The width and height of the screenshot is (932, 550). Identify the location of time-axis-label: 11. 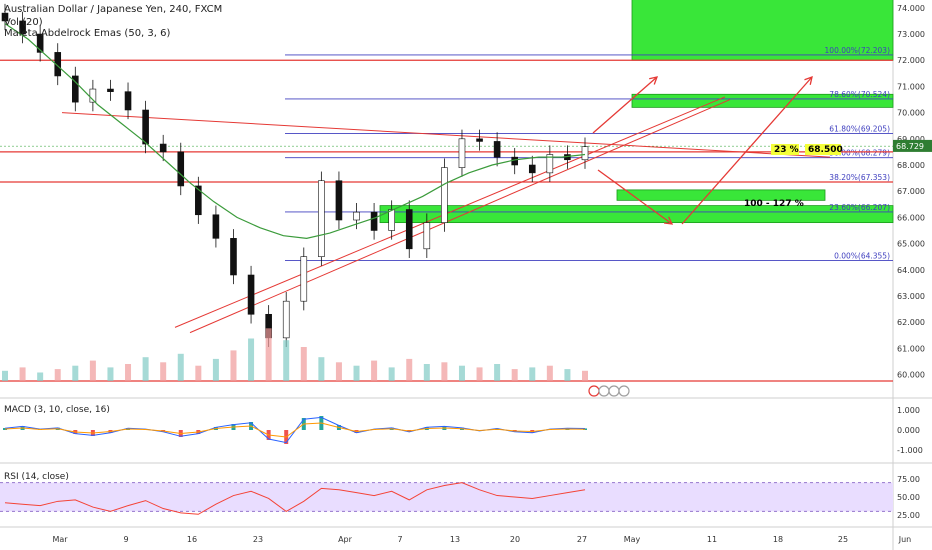
(712, 539).